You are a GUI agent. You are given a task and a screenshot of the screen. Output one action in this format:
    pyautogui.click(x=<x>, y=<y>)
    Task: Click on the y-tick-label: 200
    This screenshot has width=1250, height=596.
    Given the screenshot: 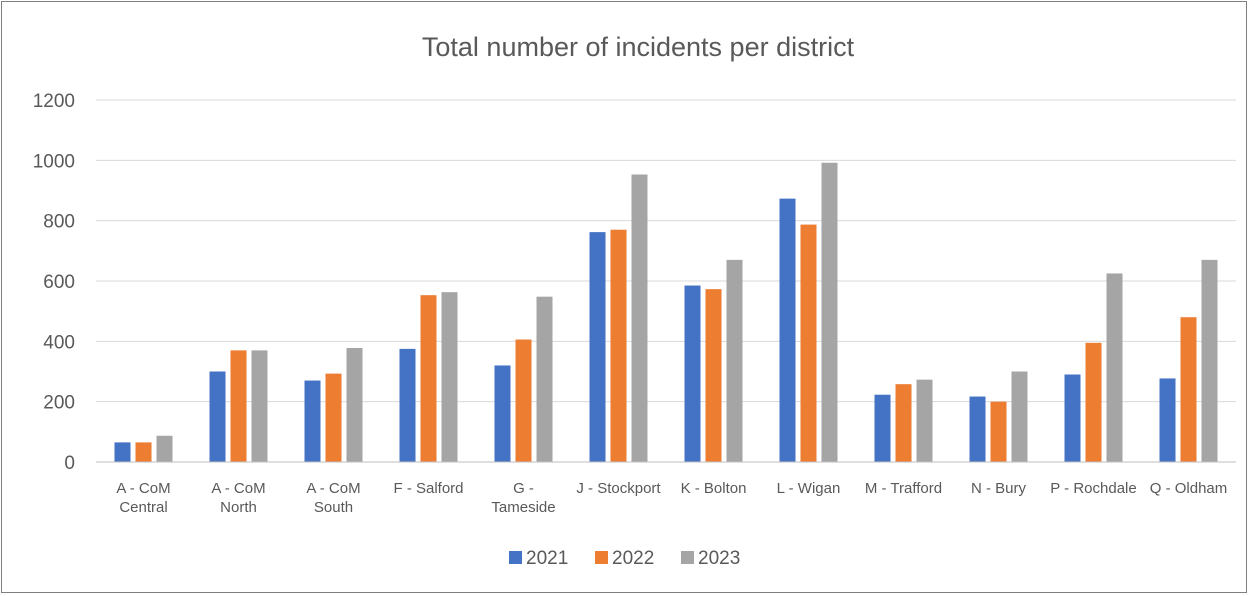 What is the action you would take?
    pyautogui.click(x=59, y=403)
    